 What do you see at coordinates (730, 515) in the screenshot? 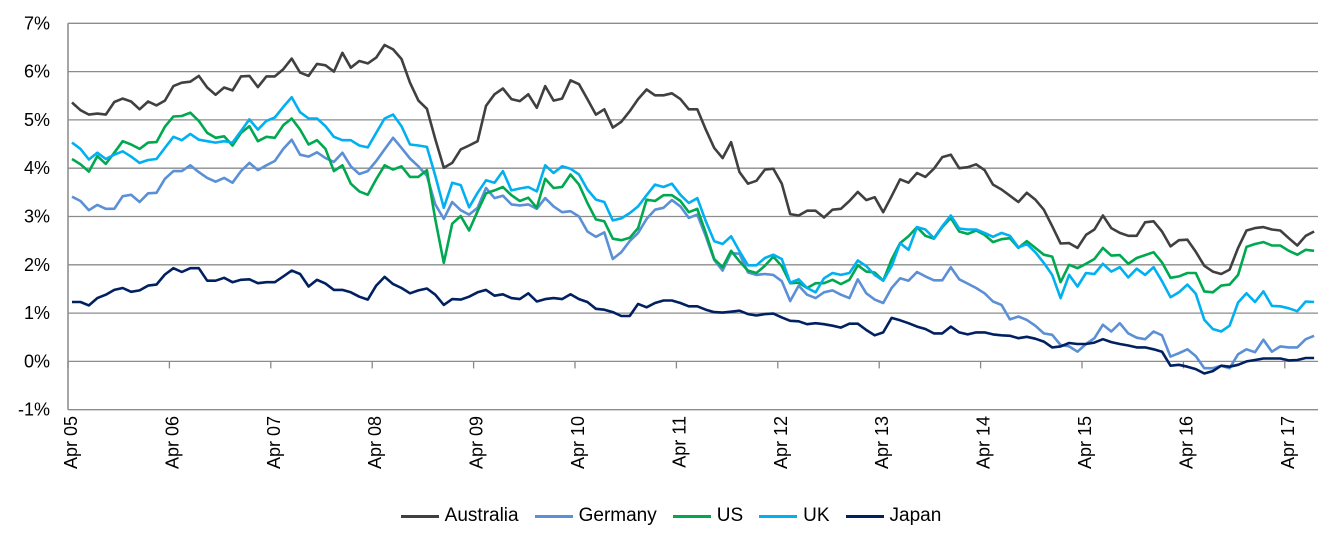
I see `legend-label: US` at bounding box center [730, 515].